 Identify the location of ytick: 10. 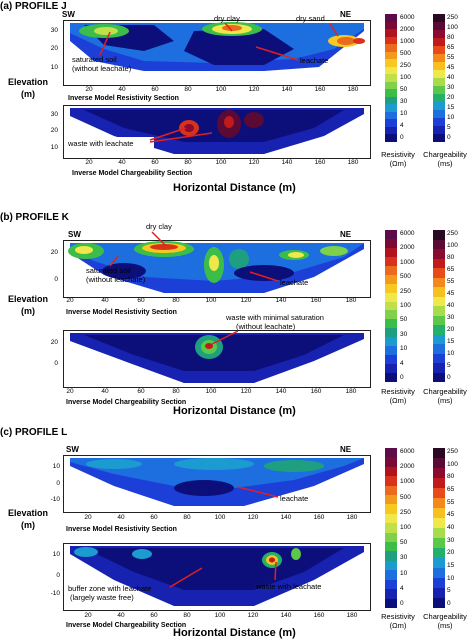
(55, 67).